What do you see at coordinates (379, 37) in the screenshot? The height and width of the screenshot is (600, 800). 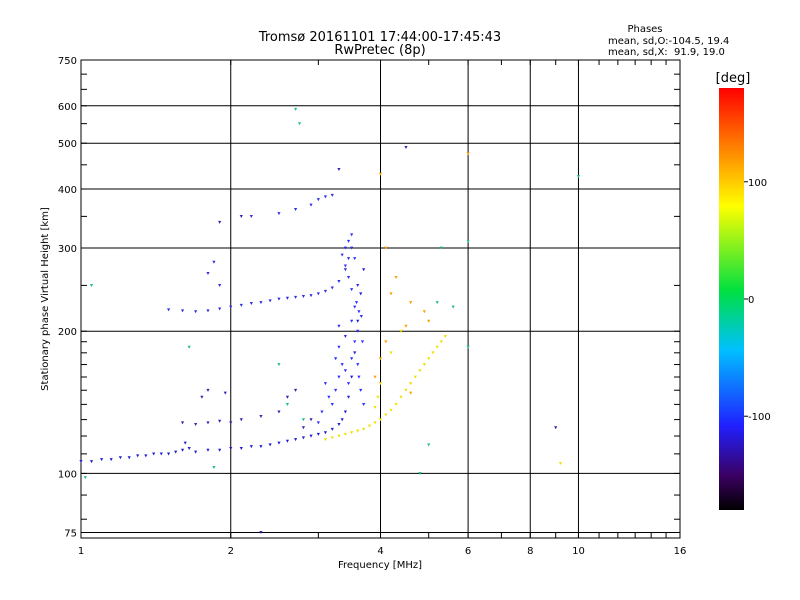 I see `chart-title: Tromsø 20161101 17:44:00-17:45:43` at bounding box center [379, 37].